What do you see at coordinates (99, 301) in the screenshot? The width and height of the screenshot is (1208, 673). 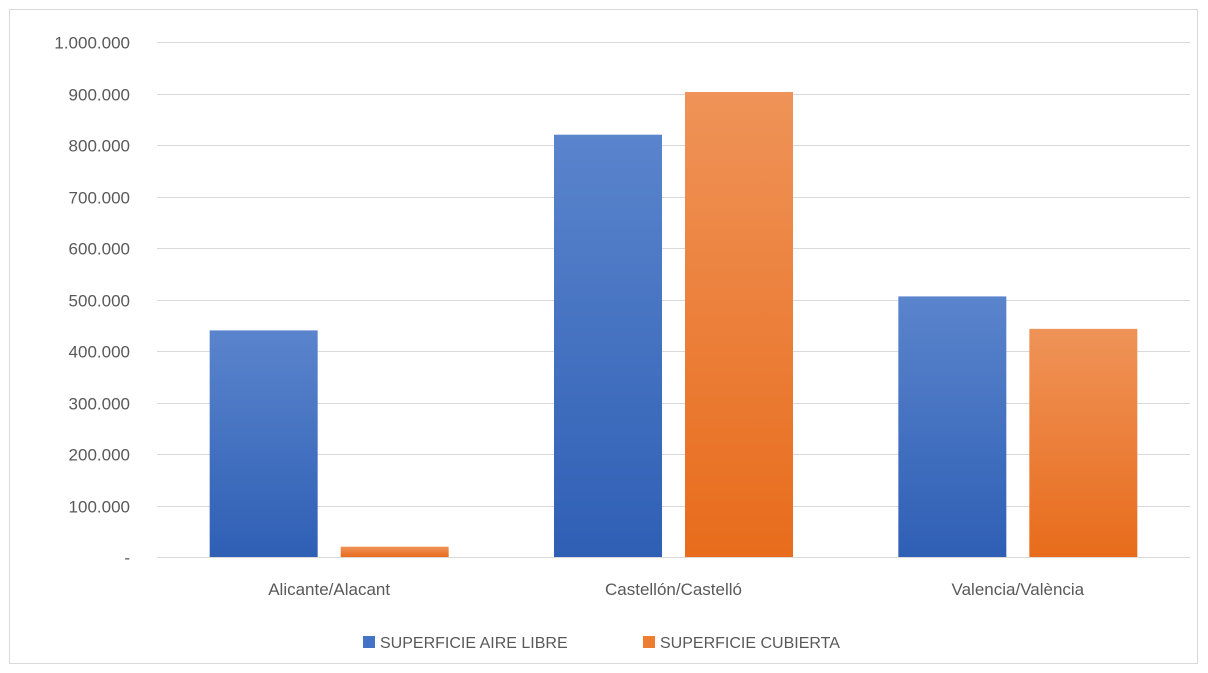 I see `y-tick-label: 500.000` at bounding box center [99, 301].